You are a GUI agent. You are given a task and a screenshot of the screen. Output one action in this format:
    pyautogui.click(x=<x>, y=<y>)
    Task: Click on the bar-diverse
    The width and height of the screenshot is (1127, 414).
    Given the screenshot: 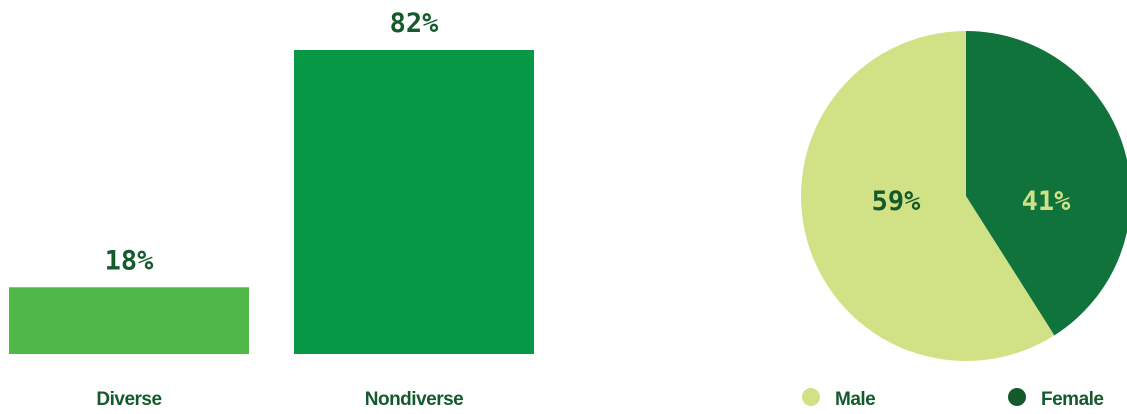 What is the action you would take?
    pyautogui.click(x=129, y=320)
    